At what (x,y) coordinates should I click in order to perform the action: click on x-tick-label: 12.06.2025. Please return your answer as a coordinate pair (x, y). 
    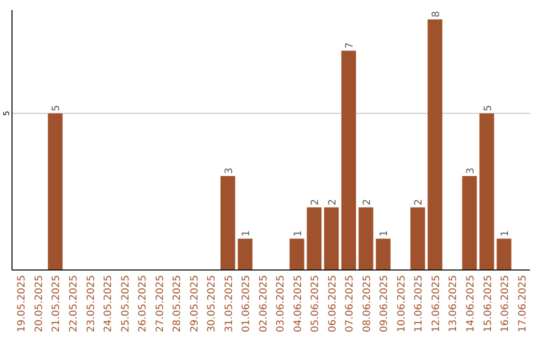
    Looking at the image, I should click on (436, 303).